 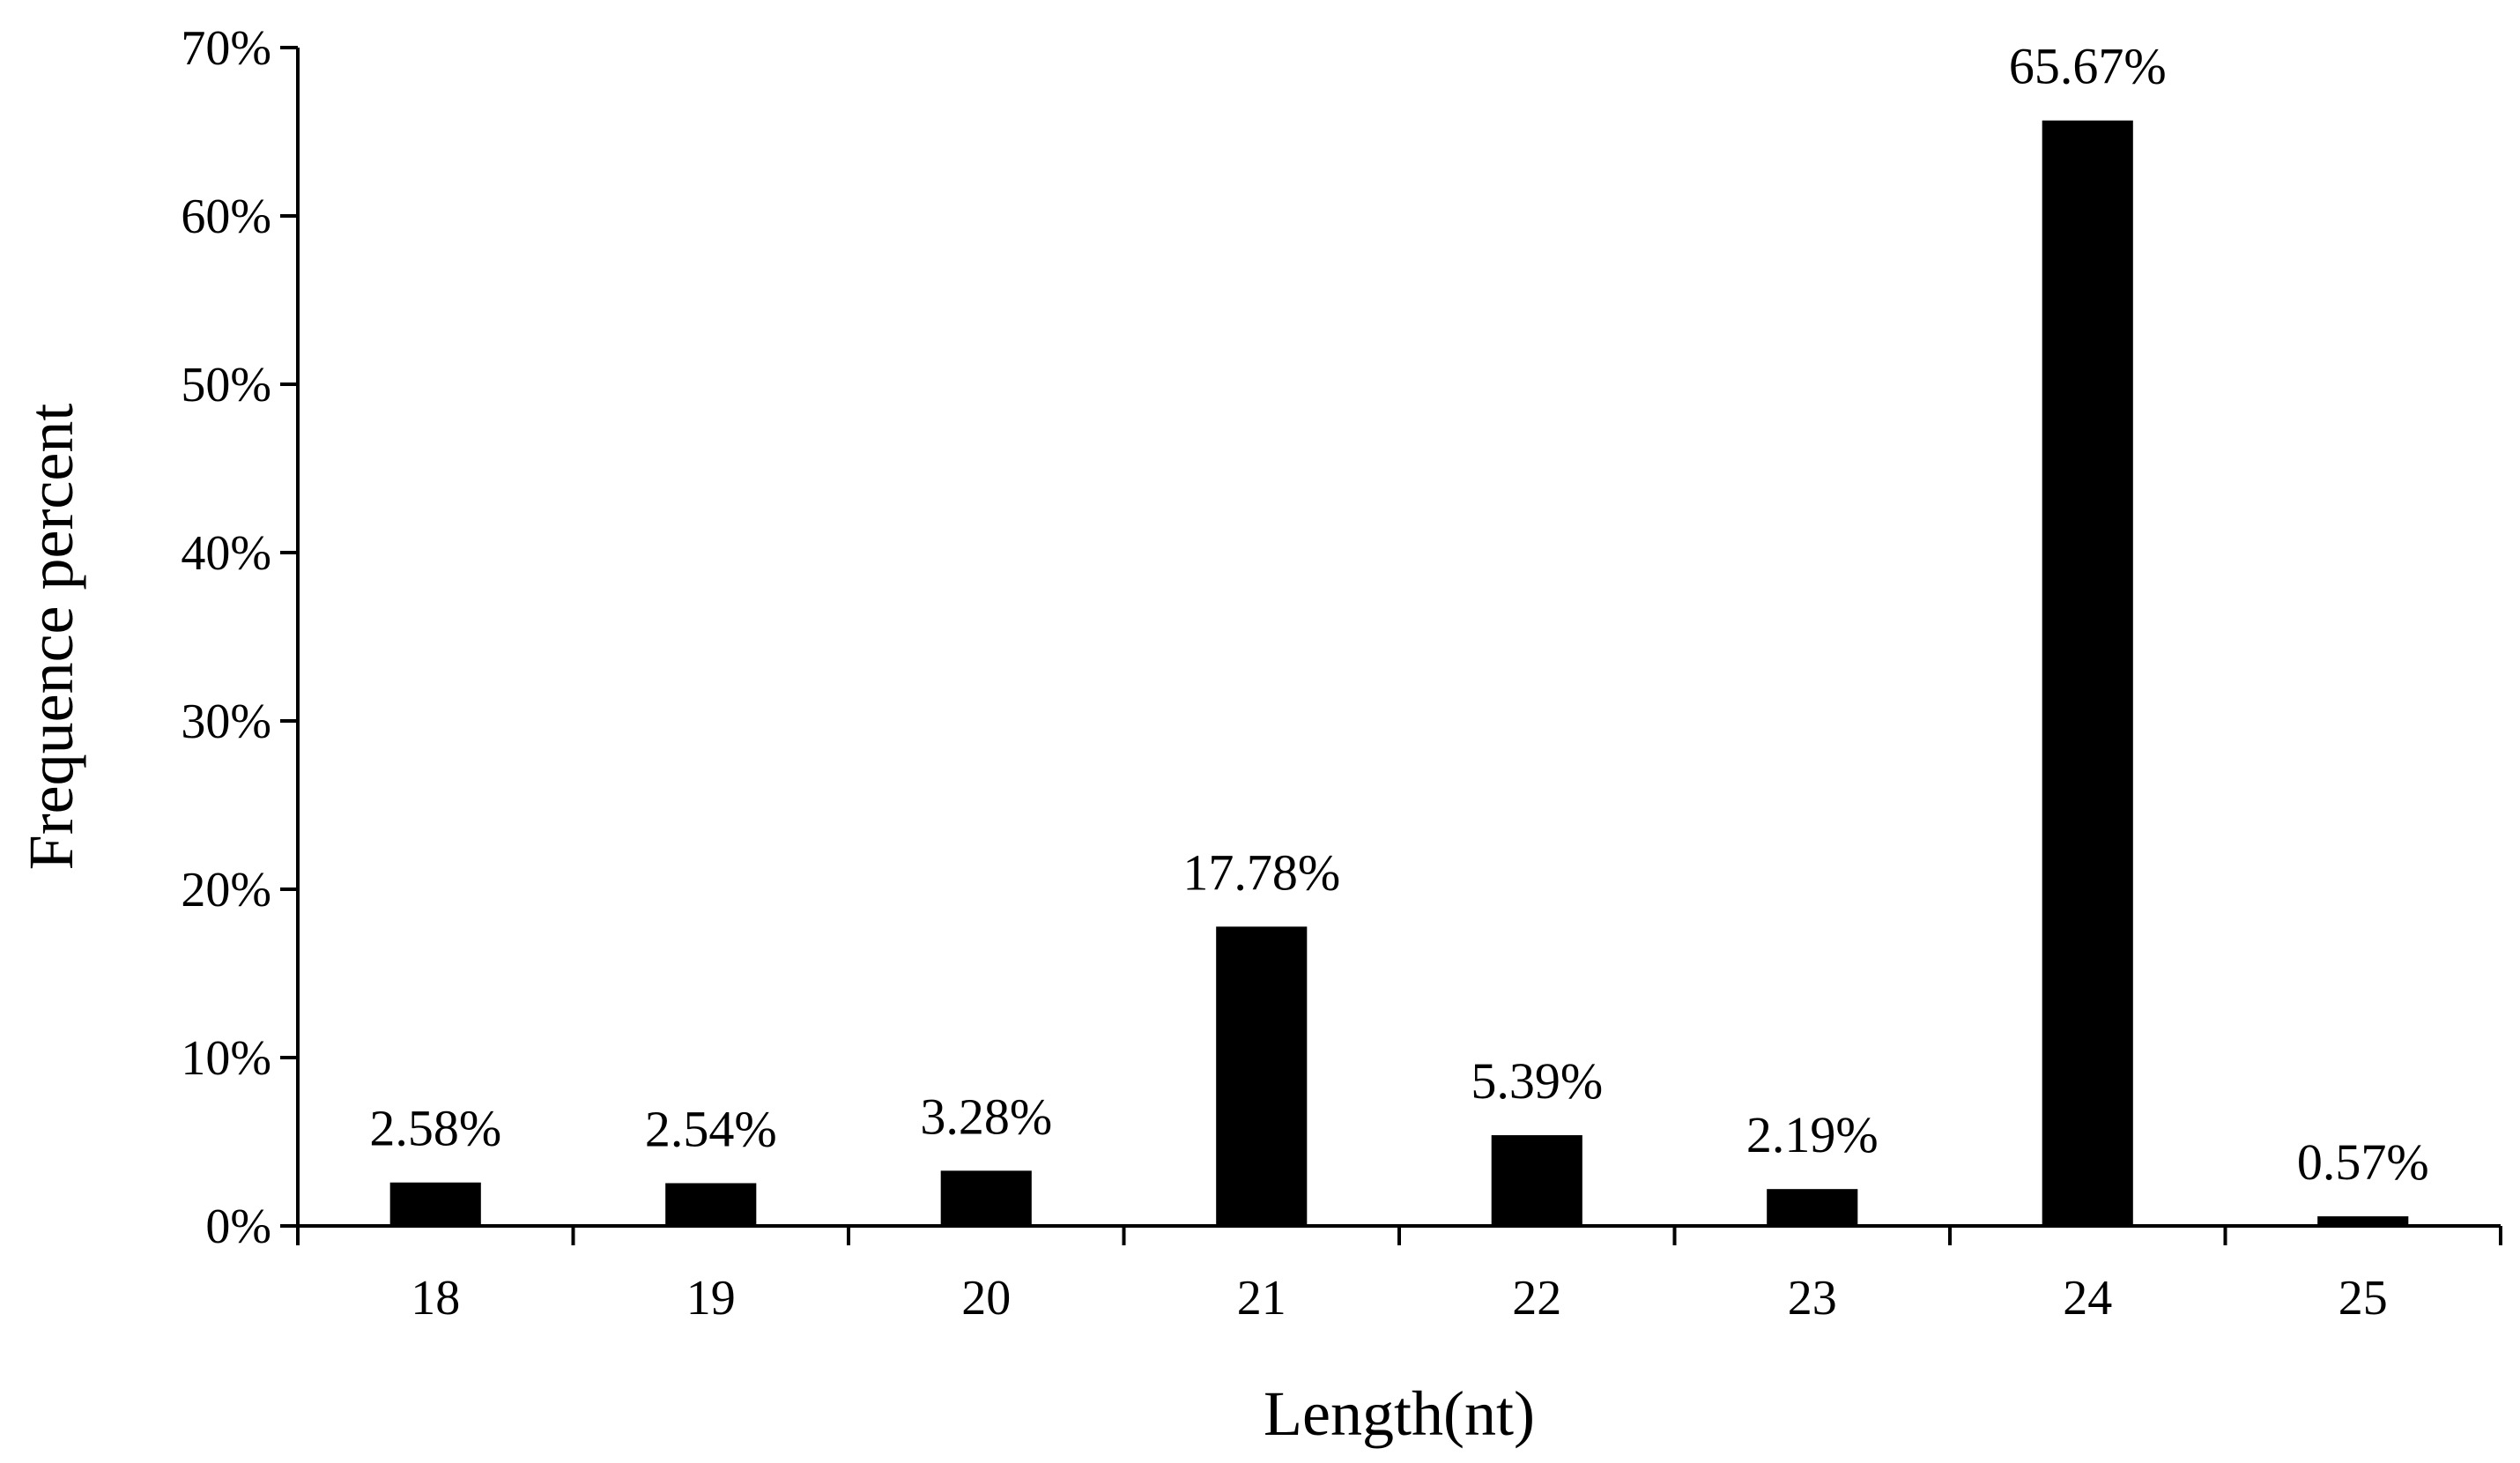 I want to click on x-tick-label-20: 20, so click(x=986, y=1298).